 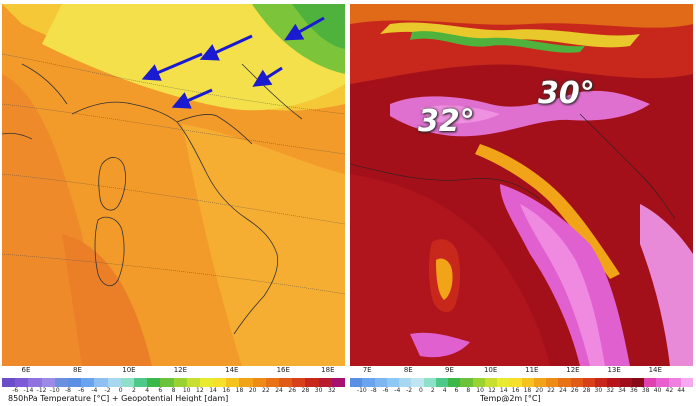 I want to click on warm-sector-west, so click(x=72, y=220).